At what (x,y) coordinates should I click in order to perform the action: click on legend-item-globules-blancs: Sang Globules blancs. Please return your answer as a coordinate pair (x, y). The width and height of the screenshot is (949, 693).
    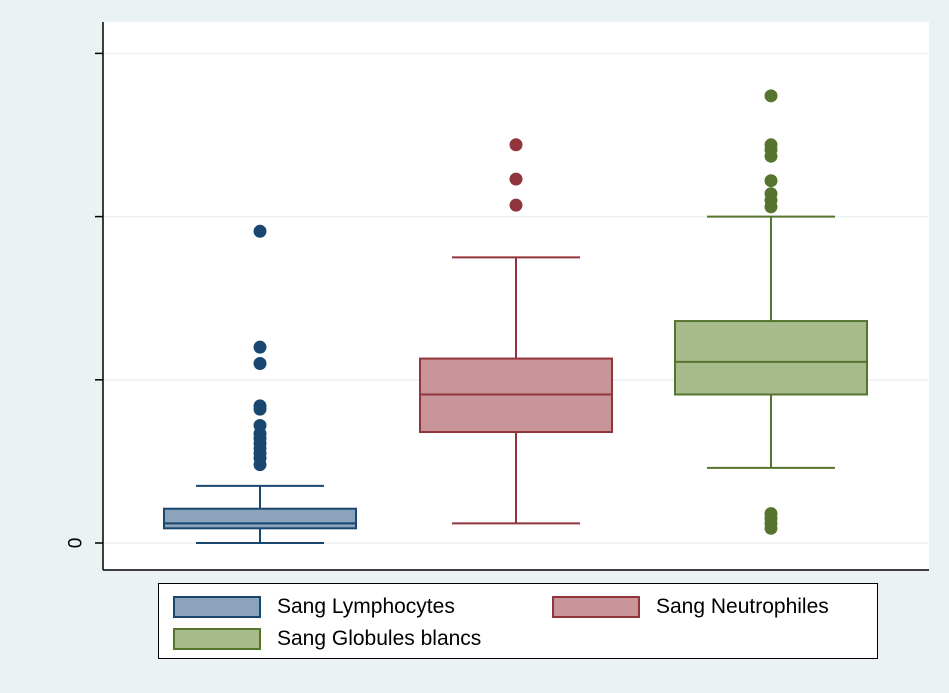
    Looking at the image, I should click on (327, 639).